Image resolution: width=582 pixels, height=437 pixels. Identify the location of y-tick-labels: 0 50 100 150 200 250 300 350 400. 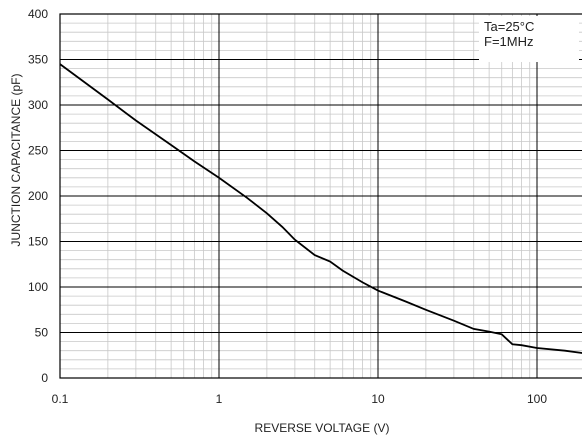
(38, 196).